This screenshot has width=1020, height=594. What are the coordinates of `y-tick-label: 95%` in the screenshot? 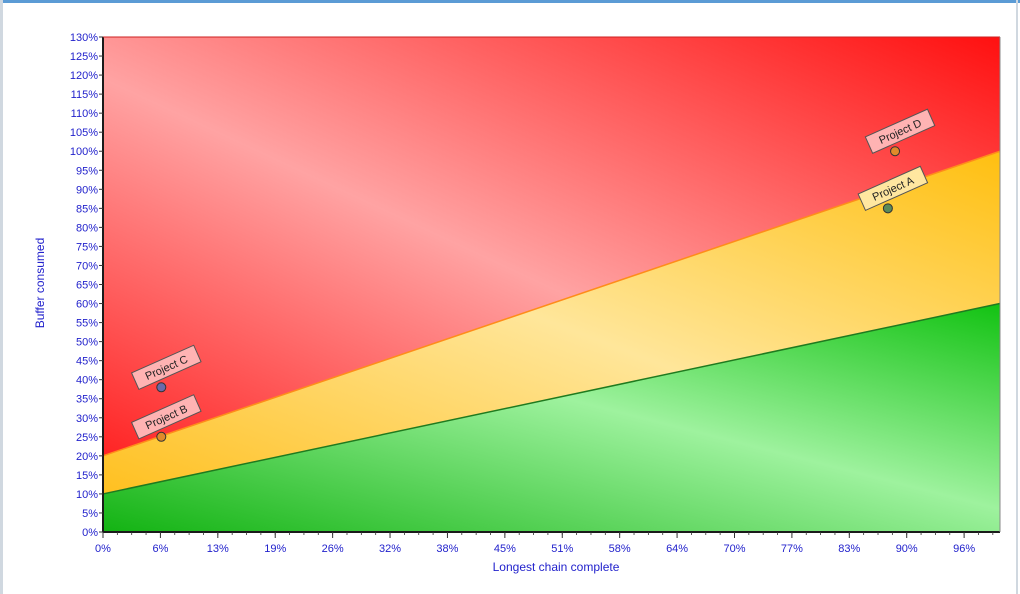 It's located at (87, 171).